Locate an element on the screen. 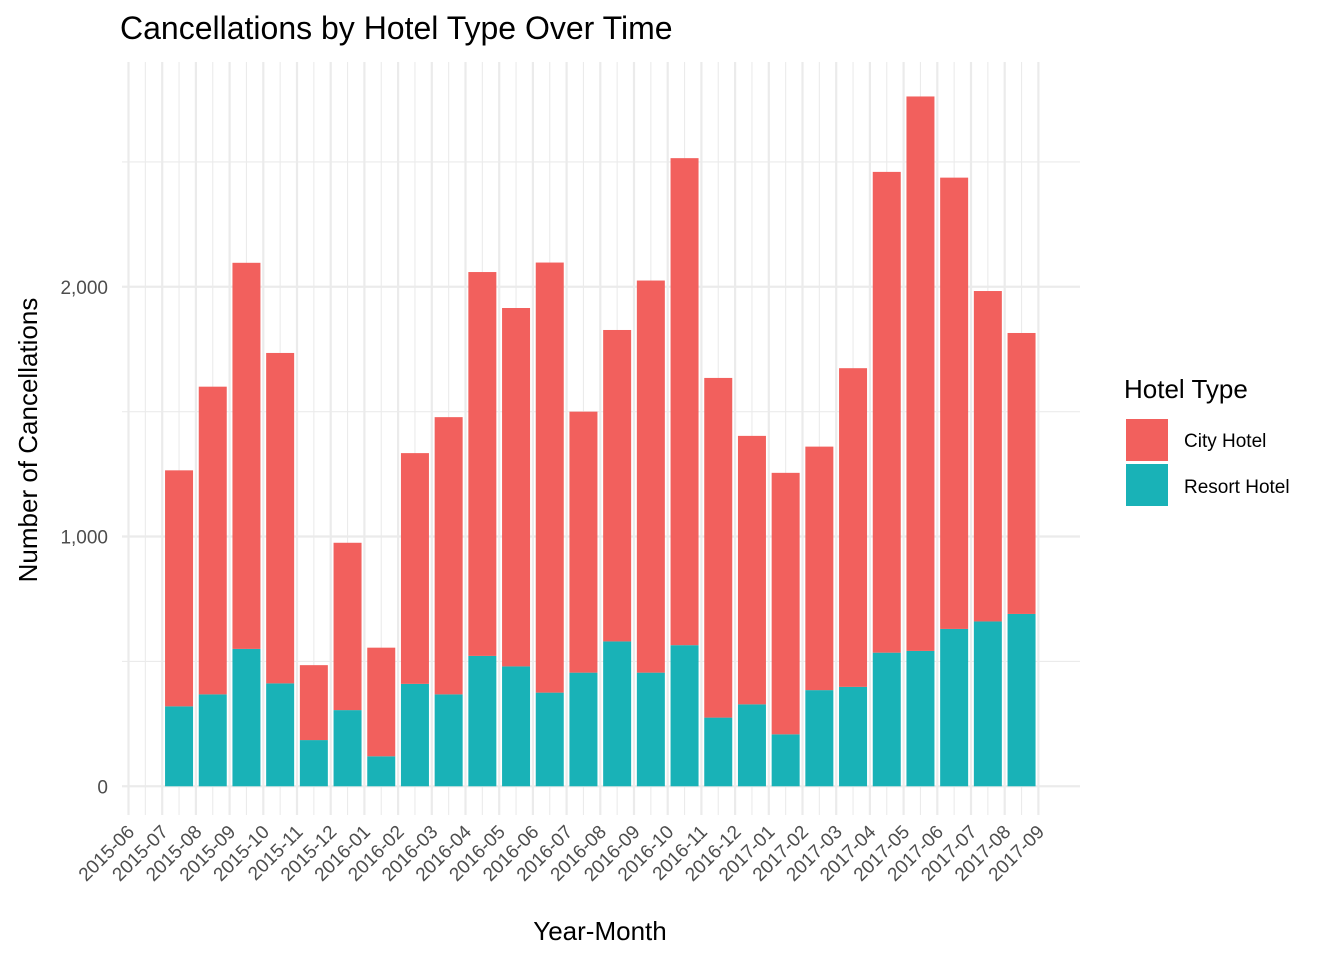 This screenshot has height=960, width=1344. y-axis-title: Number of Cancellations is located at coordinates (28, 440).